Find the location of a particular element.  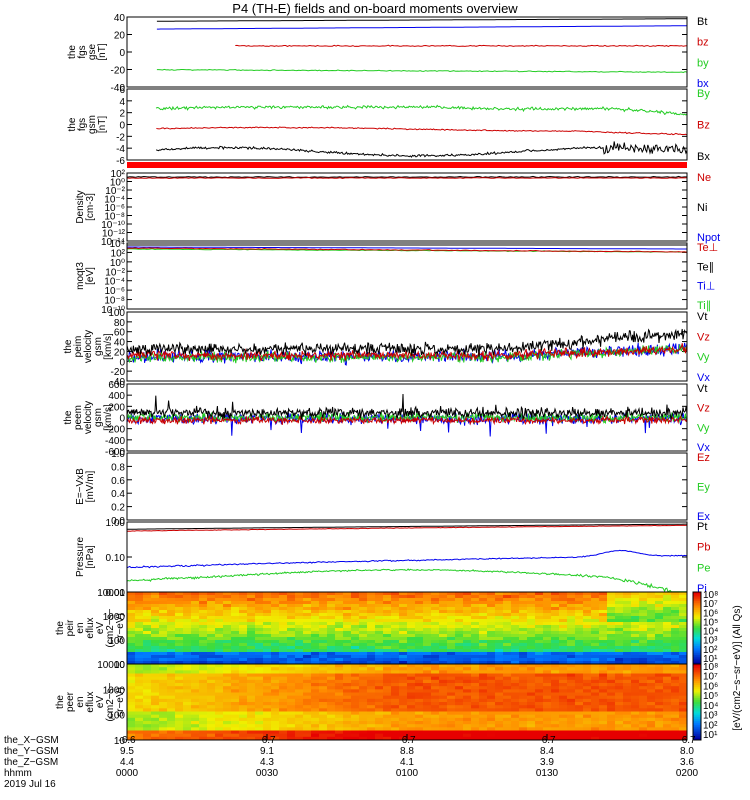

series-vt-i is located at coordinates (407, 342).